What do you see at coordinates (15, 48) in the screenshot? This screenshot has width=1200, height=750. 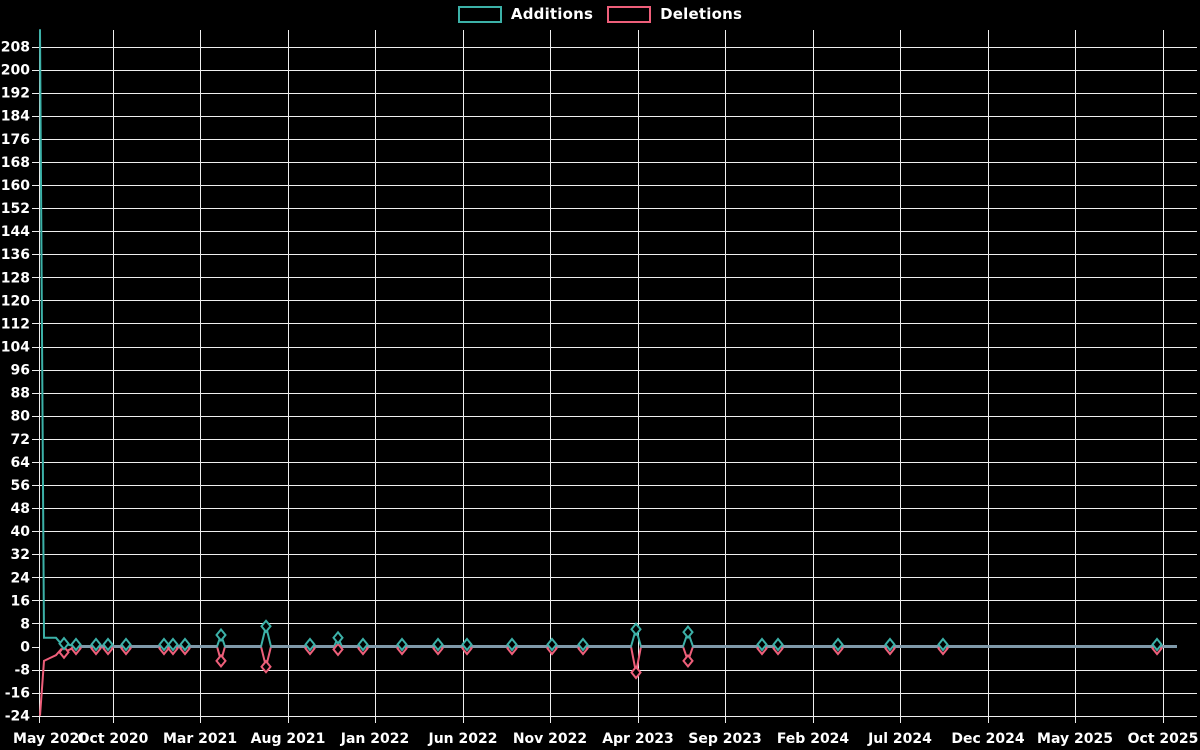 I see `y-tick-label: 208` at bounding box center [15, 48].